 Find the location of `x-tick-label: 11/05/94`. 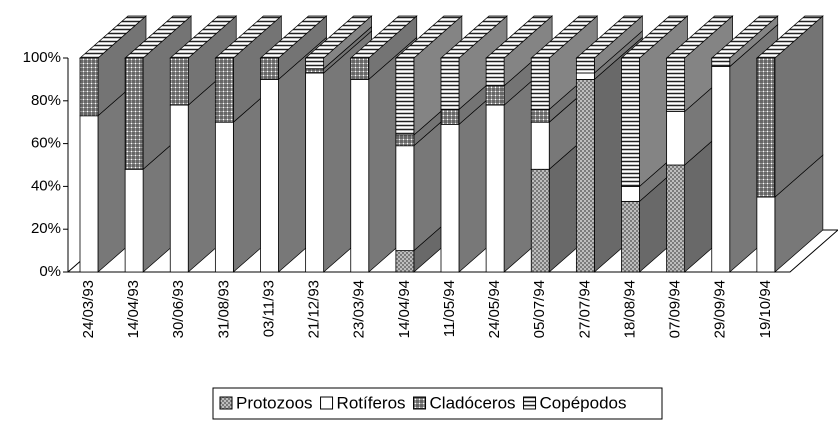

x-tick-label: 11/05/94 is located at coordinates (449, 308).